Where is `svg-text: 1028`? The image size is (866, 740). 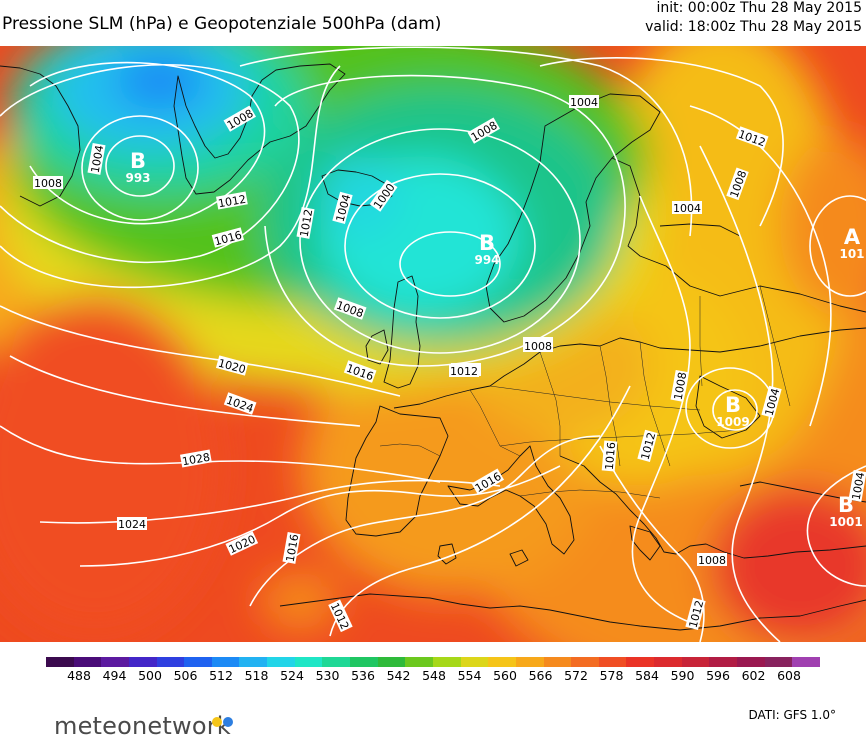 svg-text: 1028 is located at coordinates (196, 460).